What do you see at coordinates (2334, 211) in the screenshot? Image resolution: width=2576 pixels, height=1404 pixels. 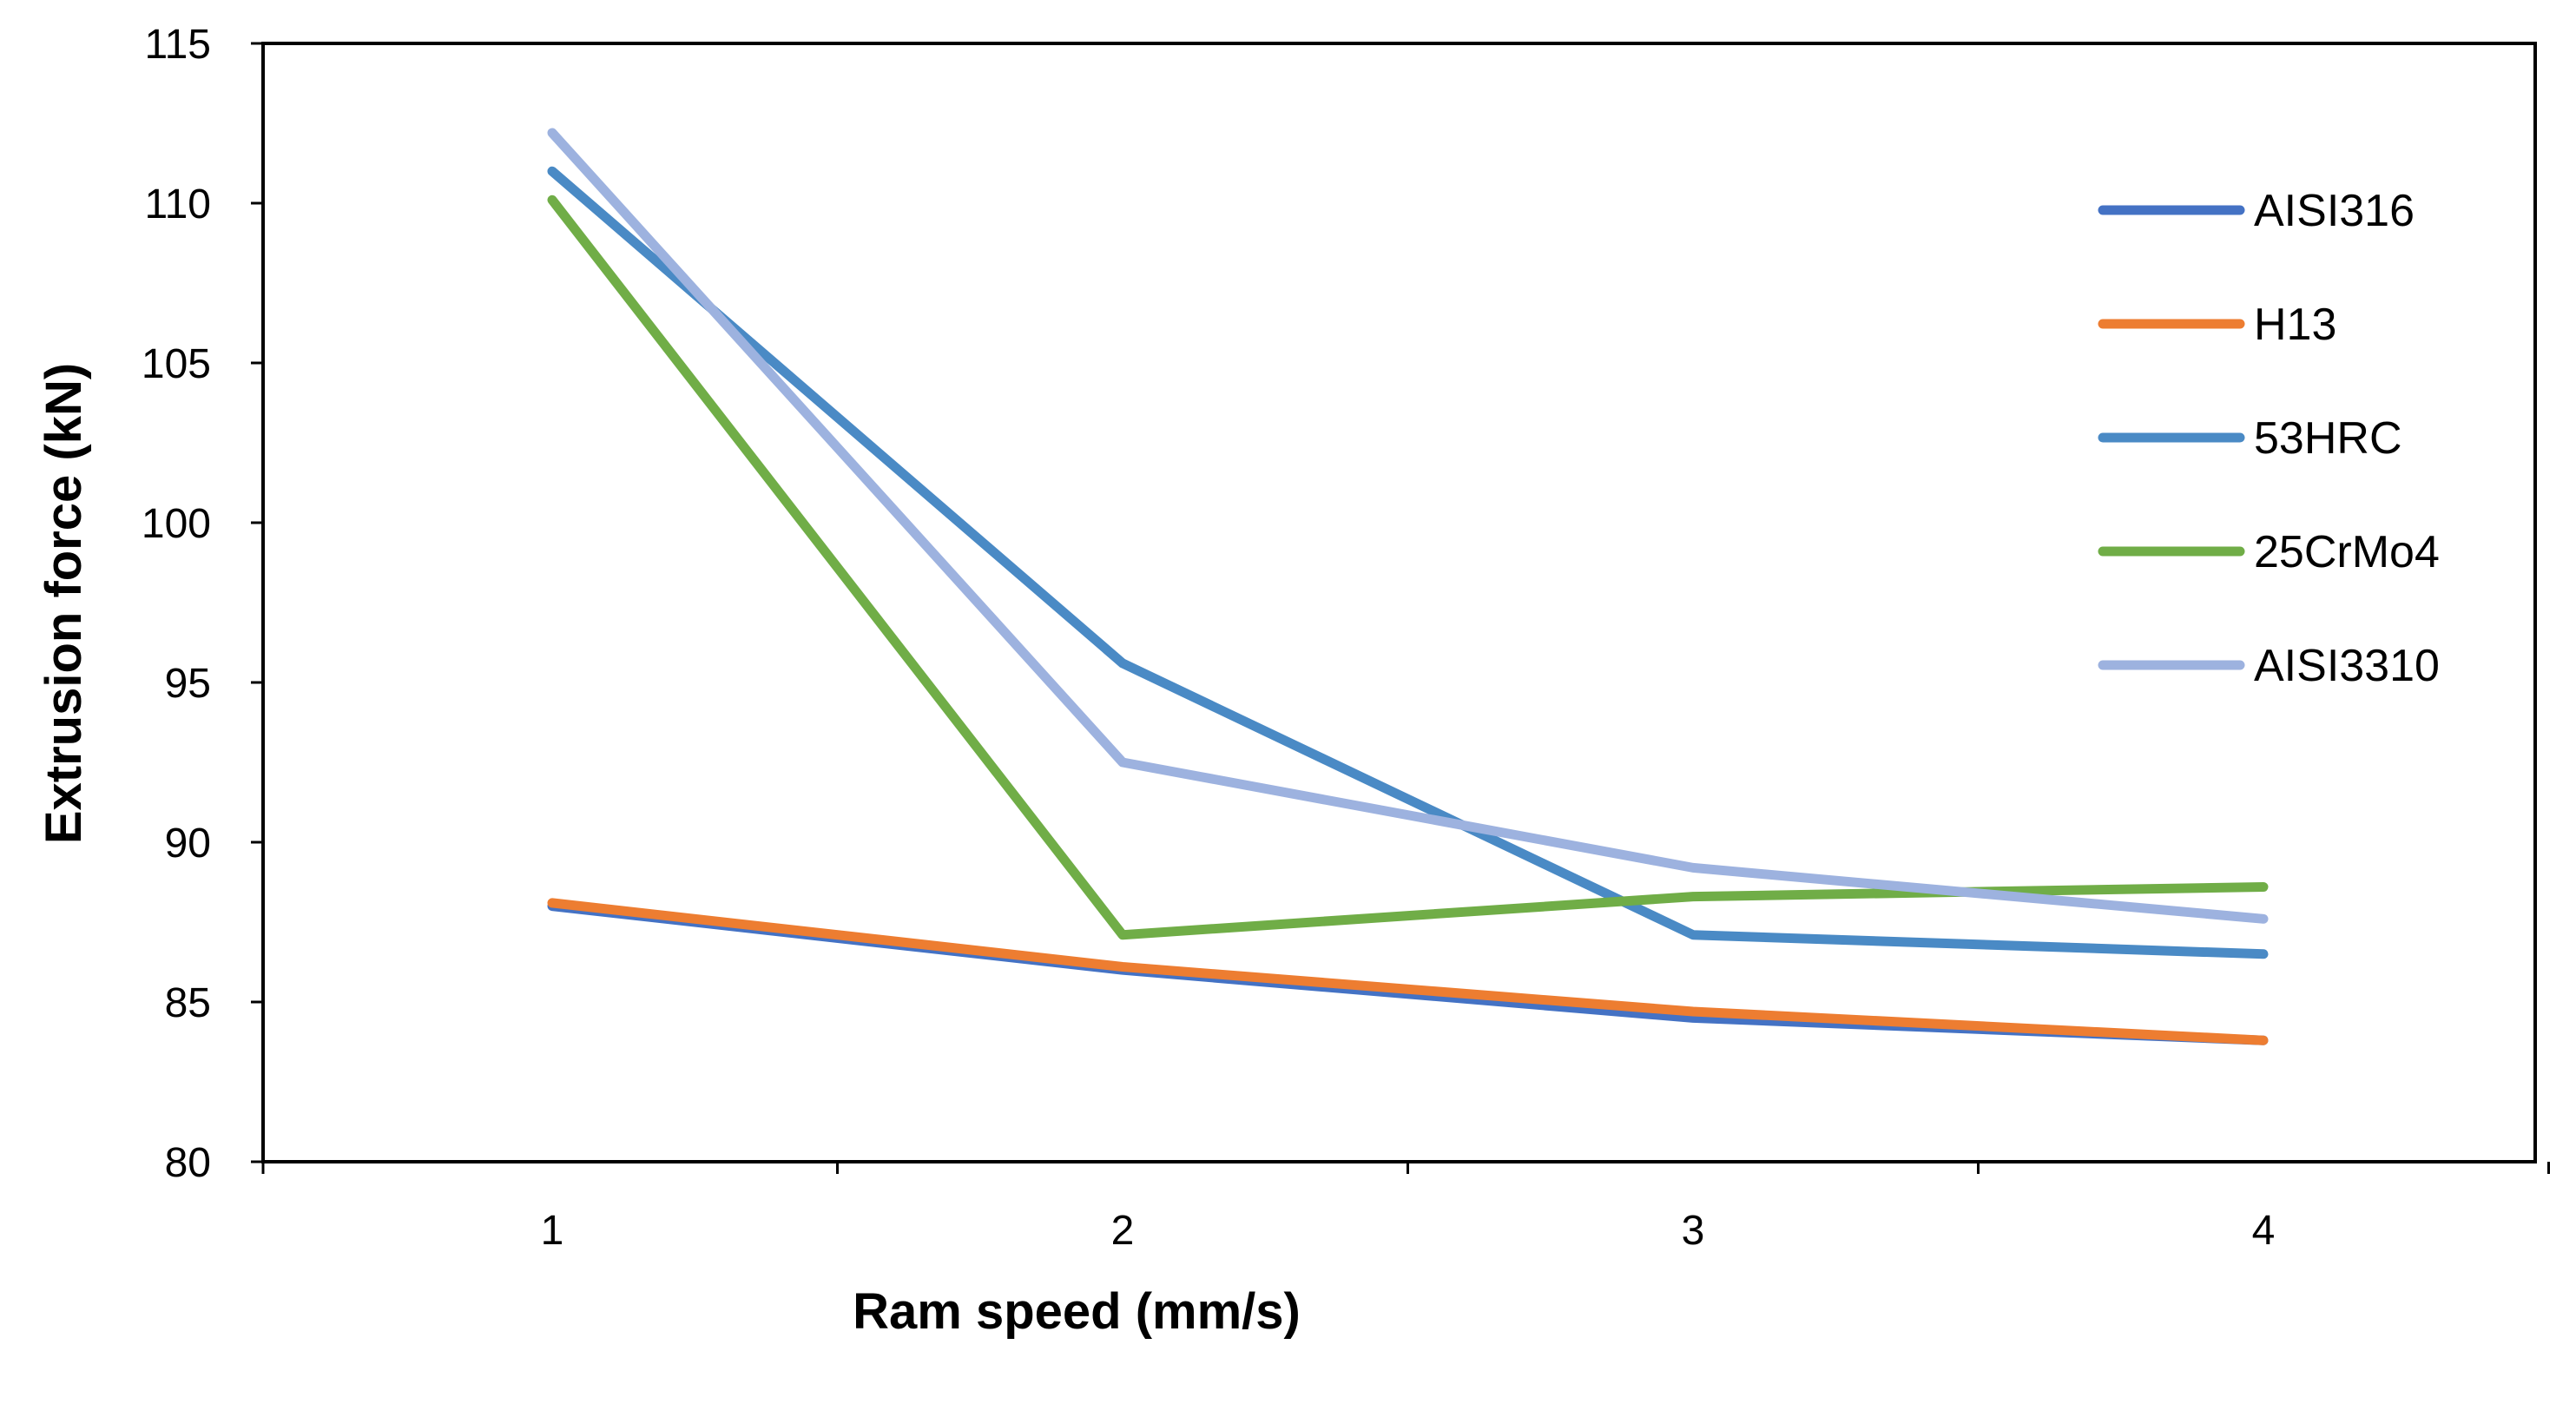 I see `legend-label-aisi316: AISI316` at bounding box center [2334, 211].